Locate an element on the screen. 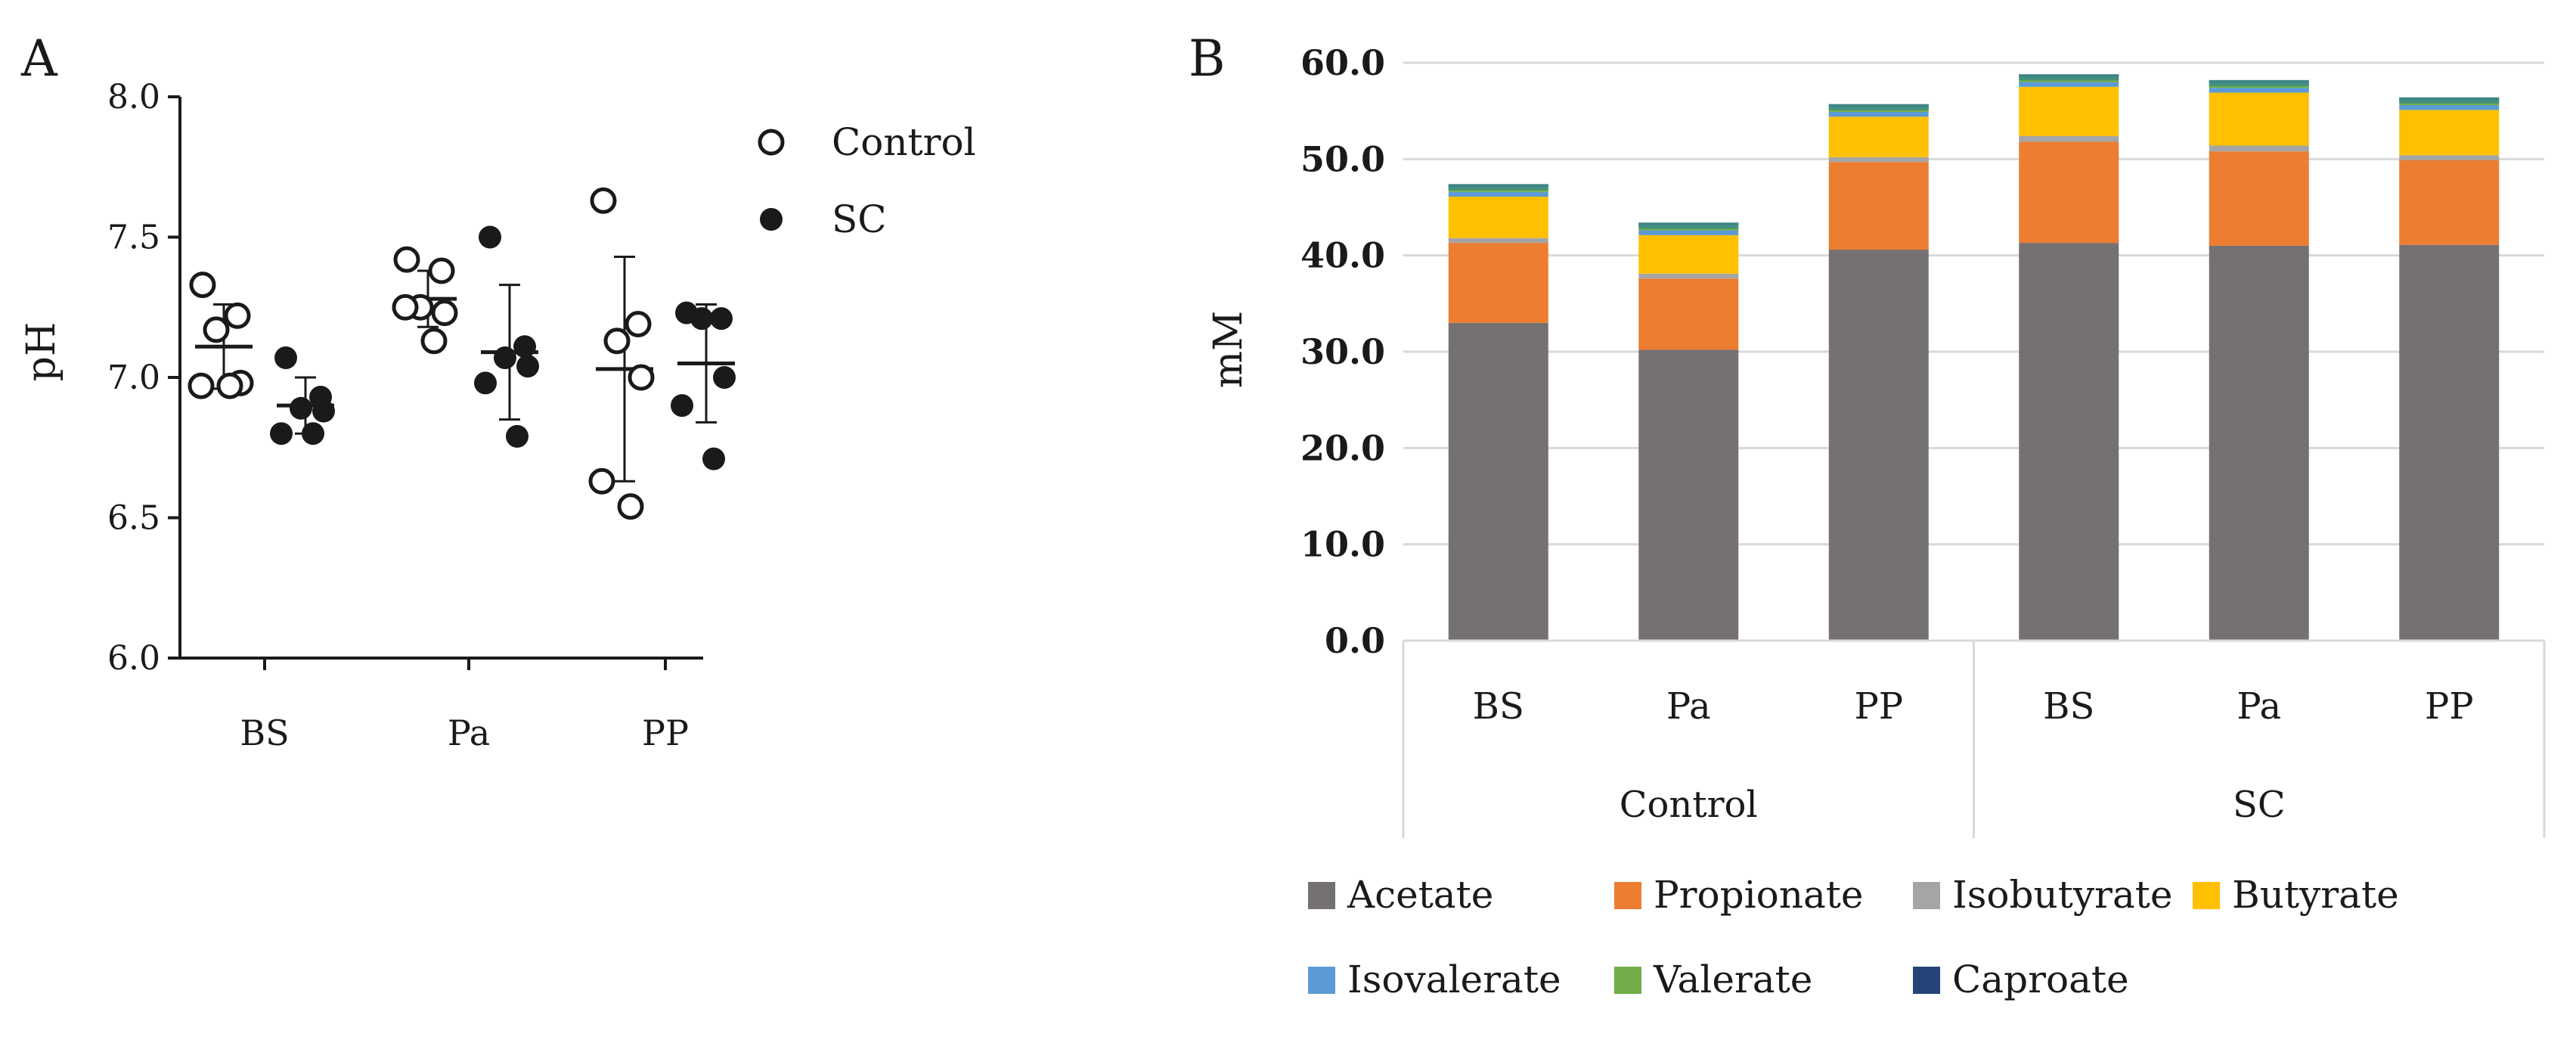  b-y-axis-title: mM is located at coordinates (1228, 350).